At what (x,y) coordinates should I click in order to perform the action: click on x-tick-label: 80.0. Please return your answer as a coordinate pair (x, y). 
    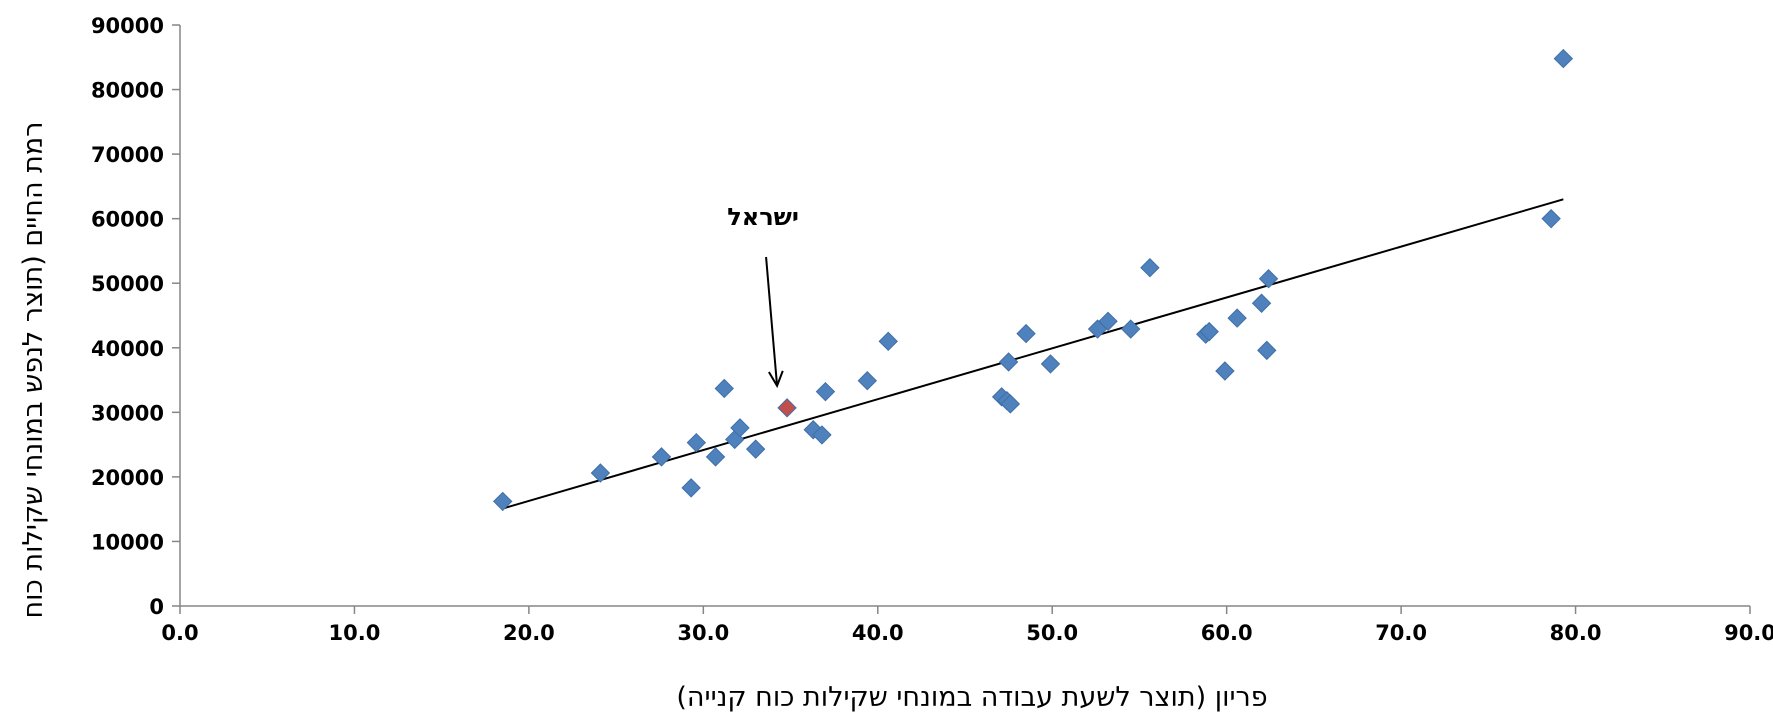
    Looking at the image, I should click on (1576, 633).